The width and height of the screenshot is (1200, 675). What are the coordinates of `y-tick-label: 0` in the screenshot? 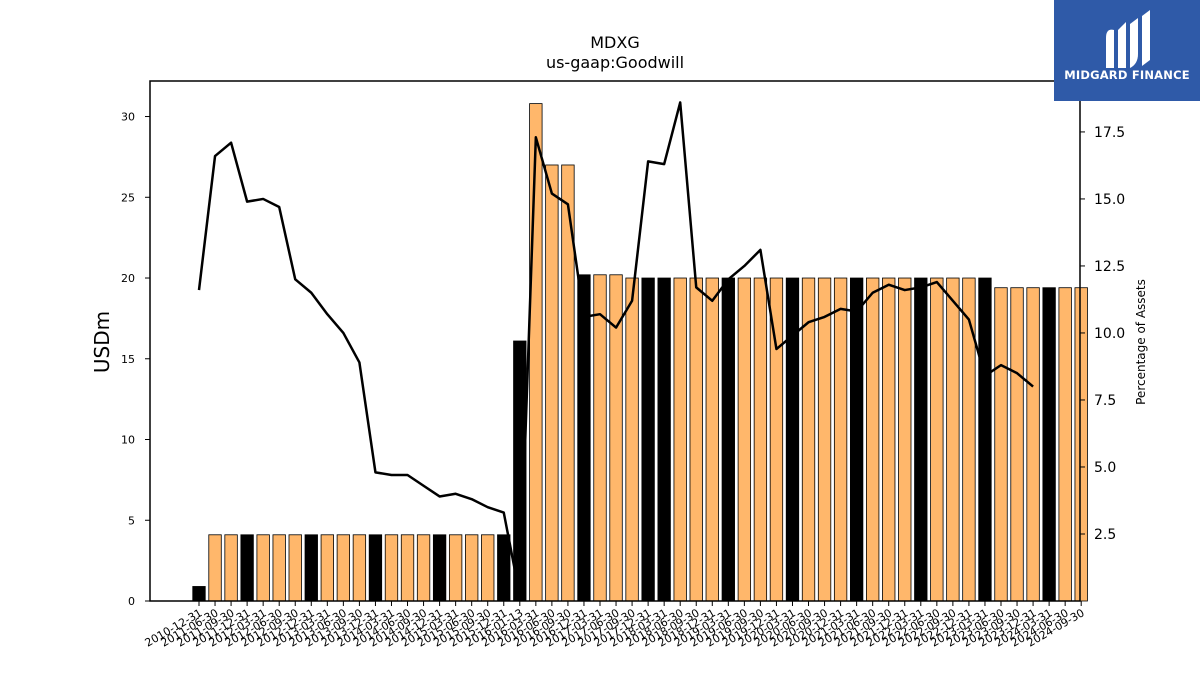 It's located at (131, 601).